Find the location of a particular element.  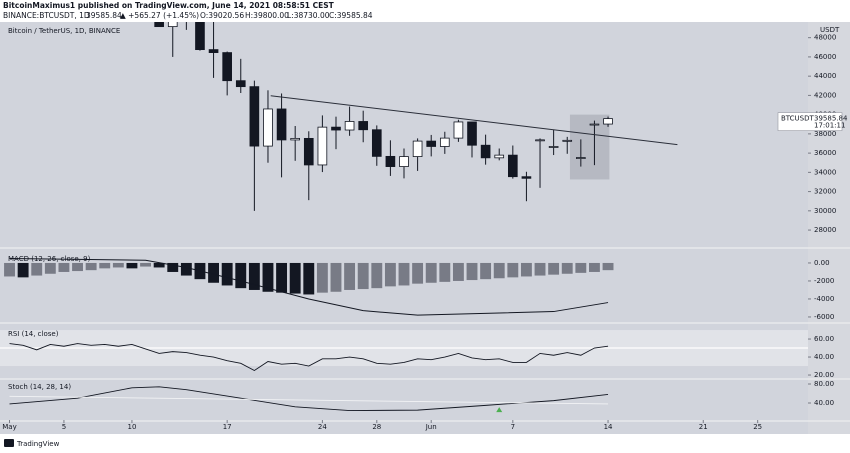

x-tick-label: 14 is located at coordinates (608, 427).